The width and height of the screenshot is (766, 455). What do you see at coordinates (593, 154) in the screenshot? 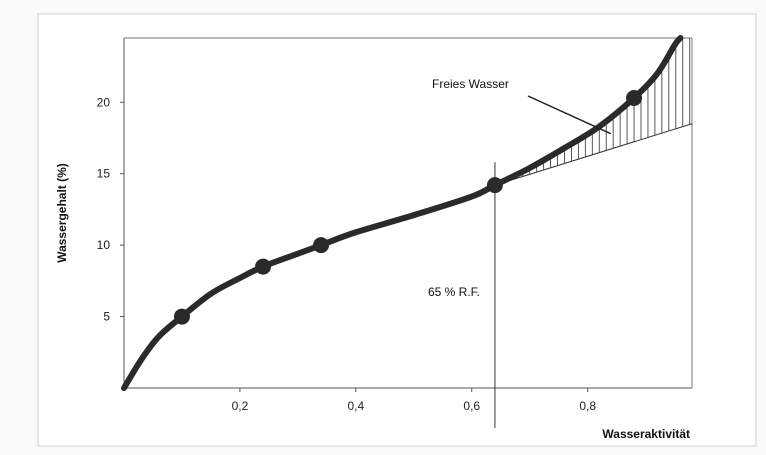
I see `free-water-baseline` at bounding box center [593, 154].